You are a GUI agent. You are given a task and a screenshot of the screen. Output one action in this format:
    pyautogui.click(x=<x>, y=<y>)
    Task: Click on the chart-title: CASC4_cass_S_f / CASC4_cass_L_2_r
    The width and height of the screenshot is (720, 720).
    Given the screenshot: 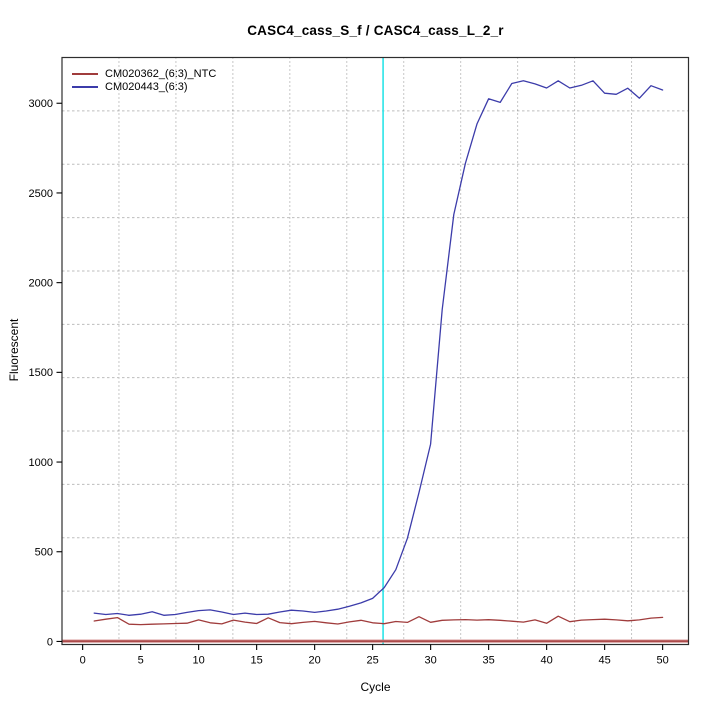 What is the action you would take?
    pyautogui.click(x=375, y=30)
    